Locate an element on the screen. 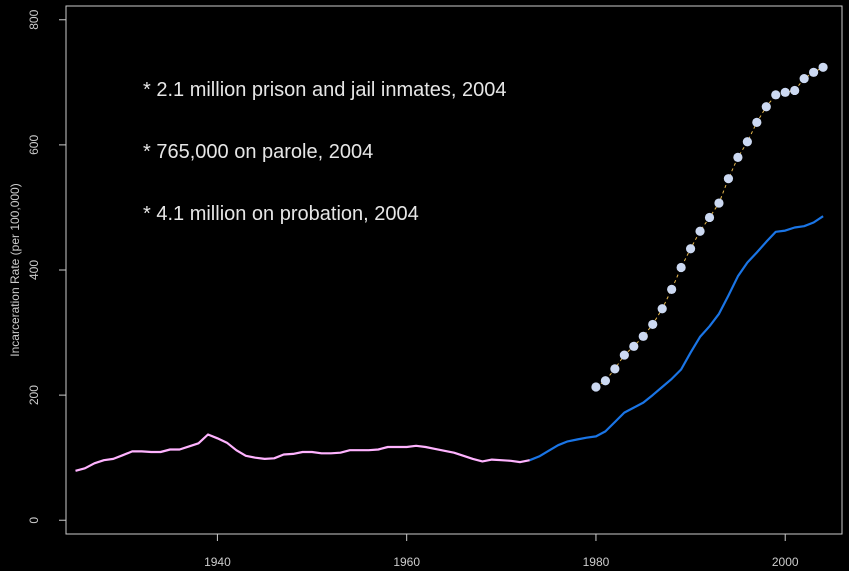  x-tick-label: 1980 is located at coordinates (596, 562).